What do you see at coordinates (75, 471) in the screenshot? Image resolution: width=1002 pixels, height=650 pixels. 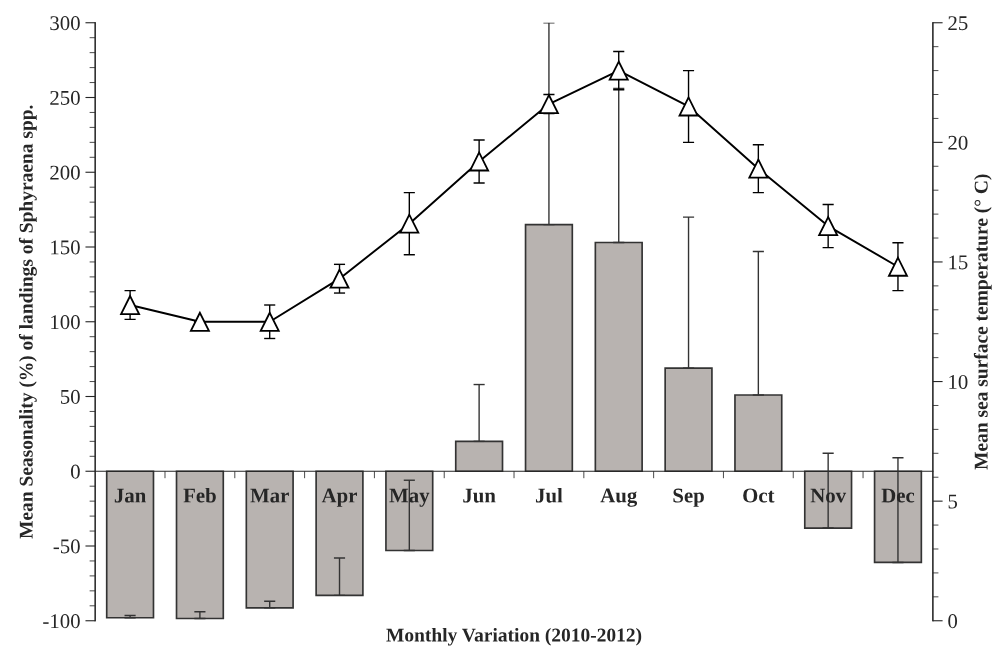 I see `y-tick-label: 0` at bounding box center [75, 471].